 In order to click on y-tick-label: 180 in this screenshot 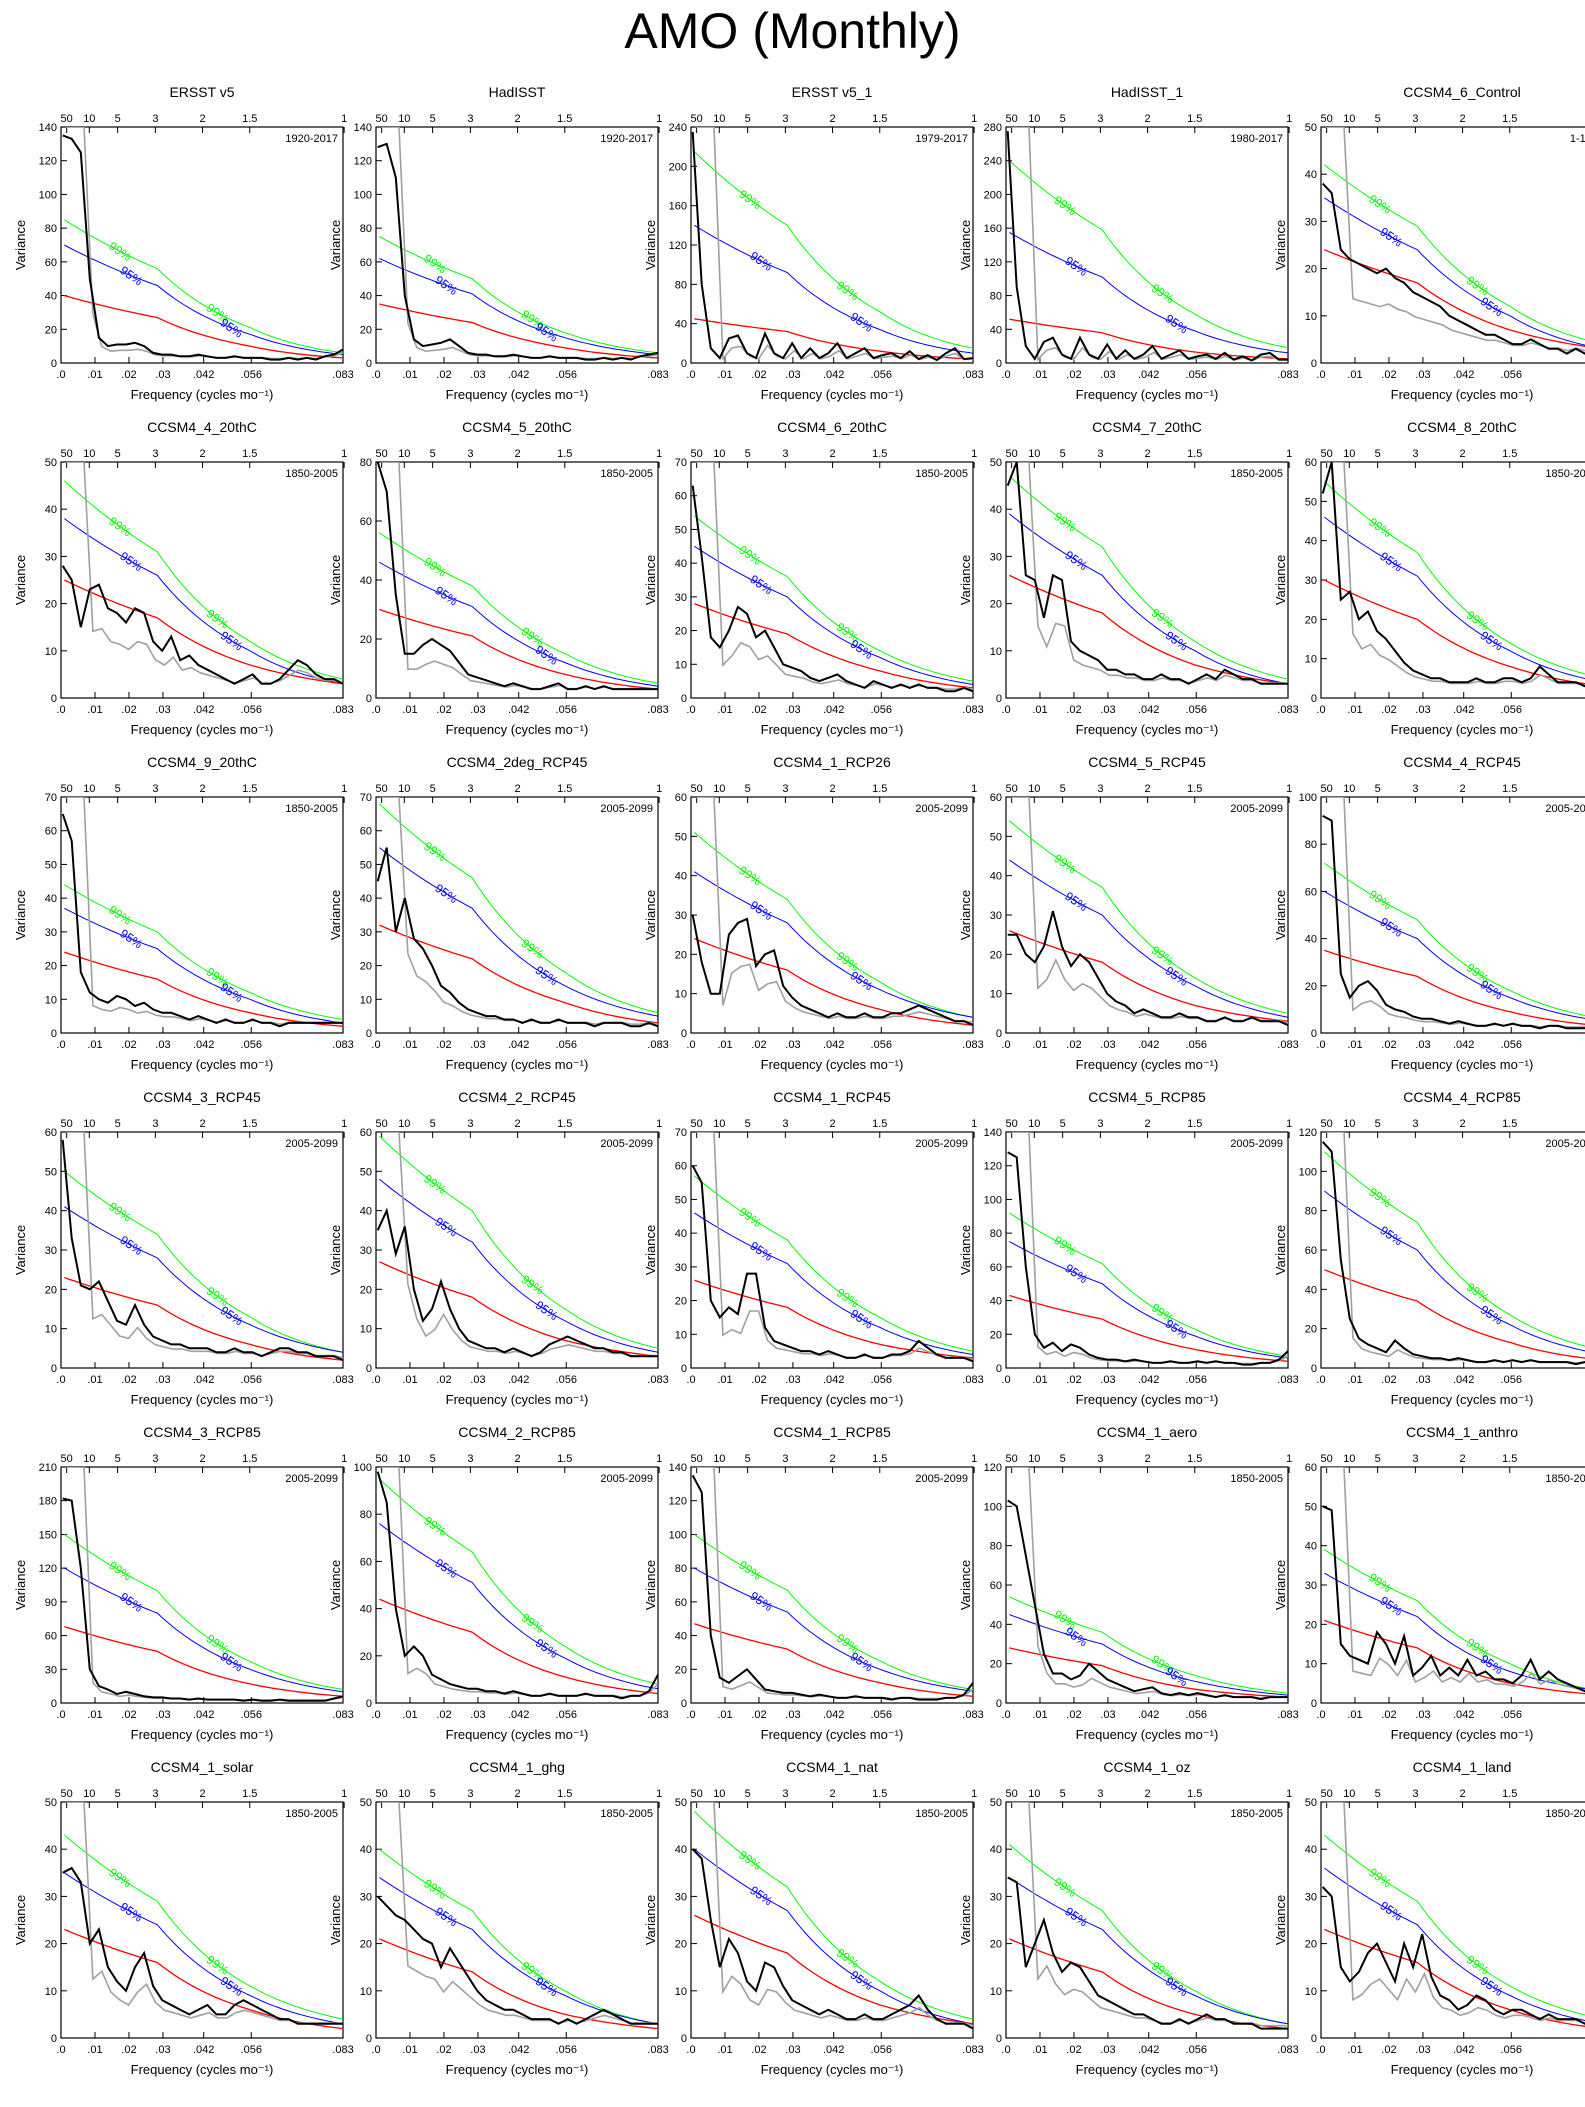, I will do `click(48, 1502)`.